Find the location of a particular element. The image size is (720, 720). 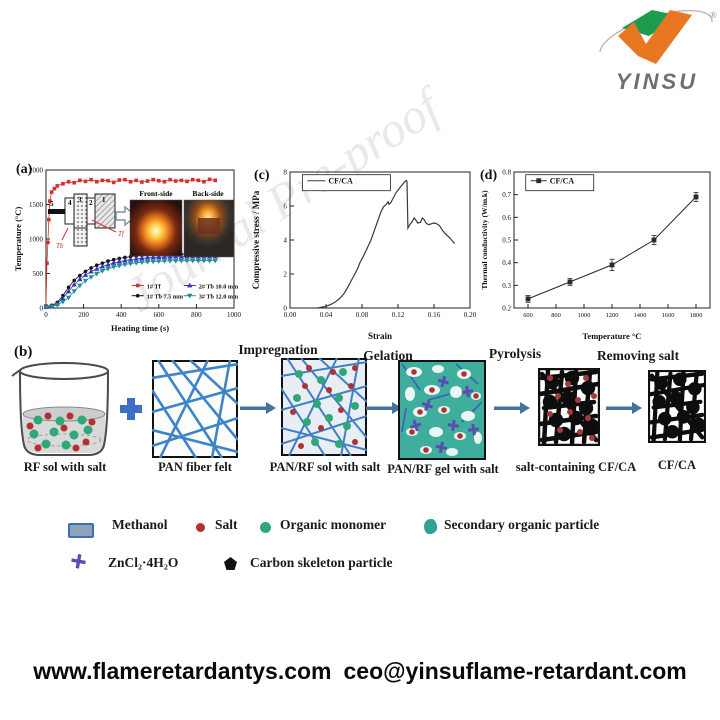

svg-text: 0.4 is located at coordinates (506, 263).